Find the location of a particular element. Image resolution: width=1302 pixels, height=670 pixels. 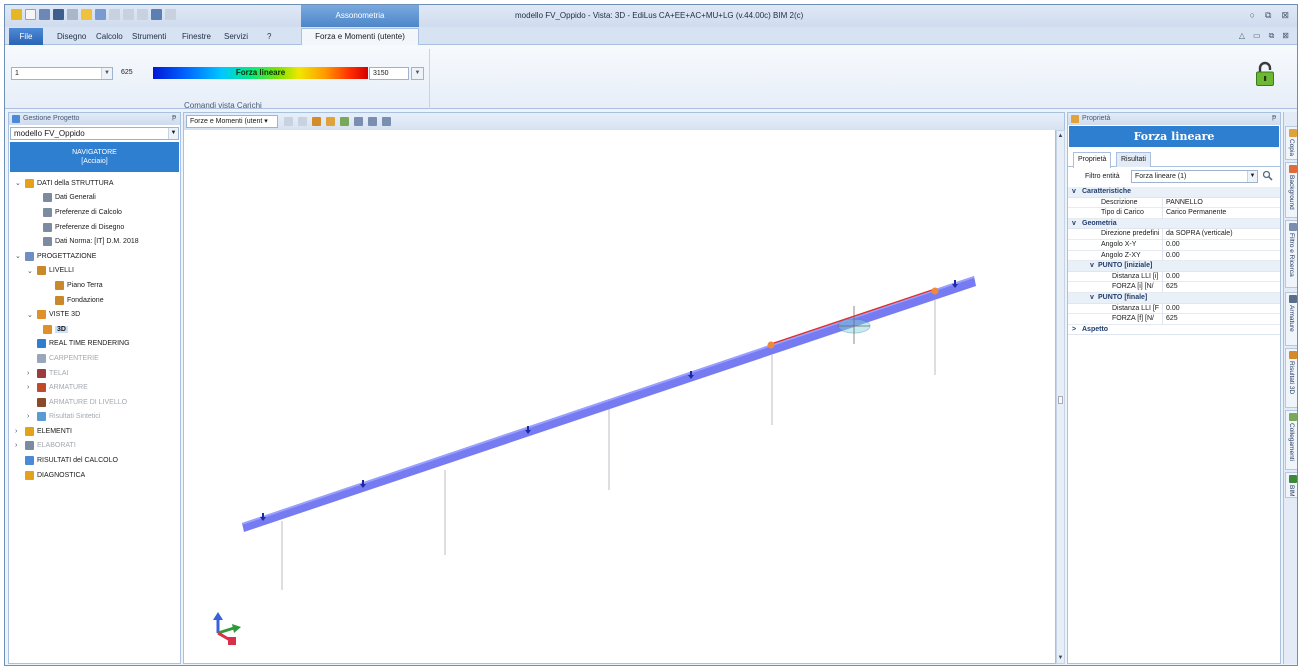

tab-proprieta: Proprietà is located at coordinates (1092, 160).